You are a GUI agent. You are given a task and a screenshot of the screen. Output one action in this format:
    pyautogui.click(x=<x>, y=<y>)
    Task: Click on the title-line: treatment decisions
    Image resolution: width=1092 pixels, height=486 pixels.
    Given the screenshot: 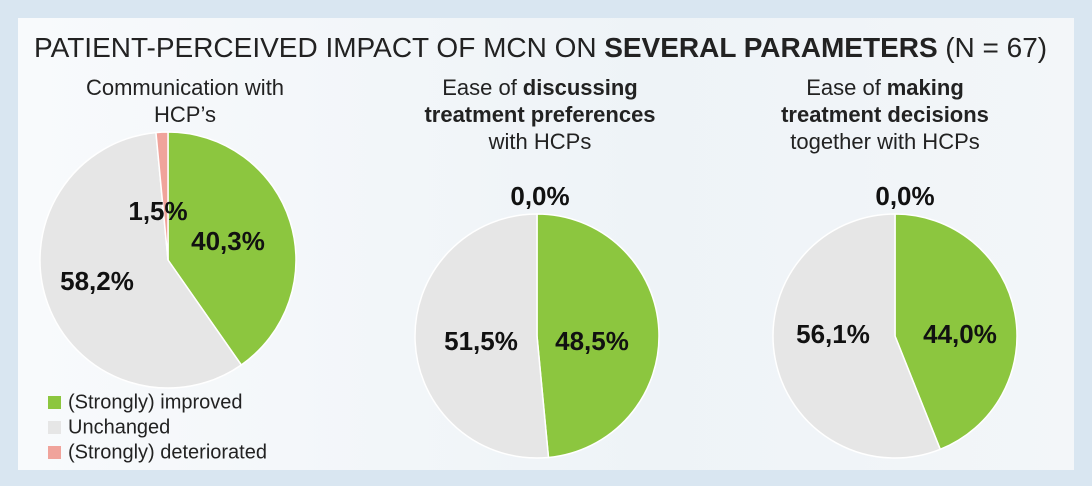 What is the action you would take?
    pyautogui.click(x=885, y=114)
    